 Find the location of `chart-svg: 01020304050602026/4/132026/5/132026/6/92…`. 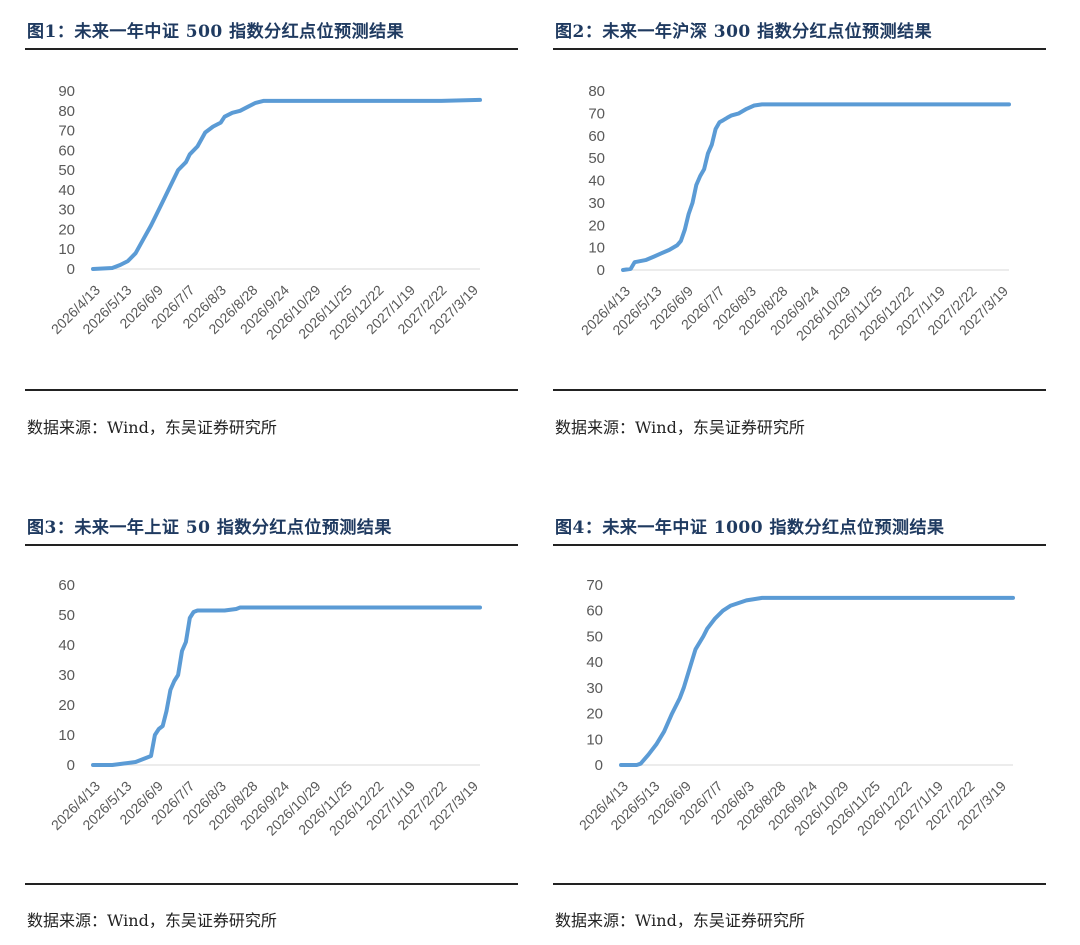

chart-svg: 01020304050602026/4/132026/5/132026/6/92… is located at coordinates (265, 708).